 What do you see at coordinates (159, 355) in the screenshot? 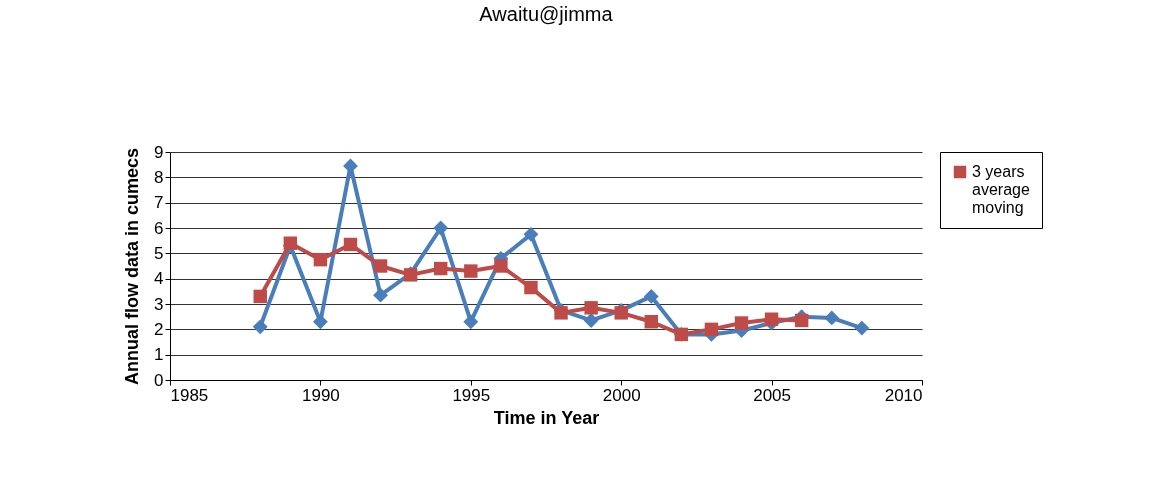
I see `y-tick-label: 1` at bounding box center [159, 355].